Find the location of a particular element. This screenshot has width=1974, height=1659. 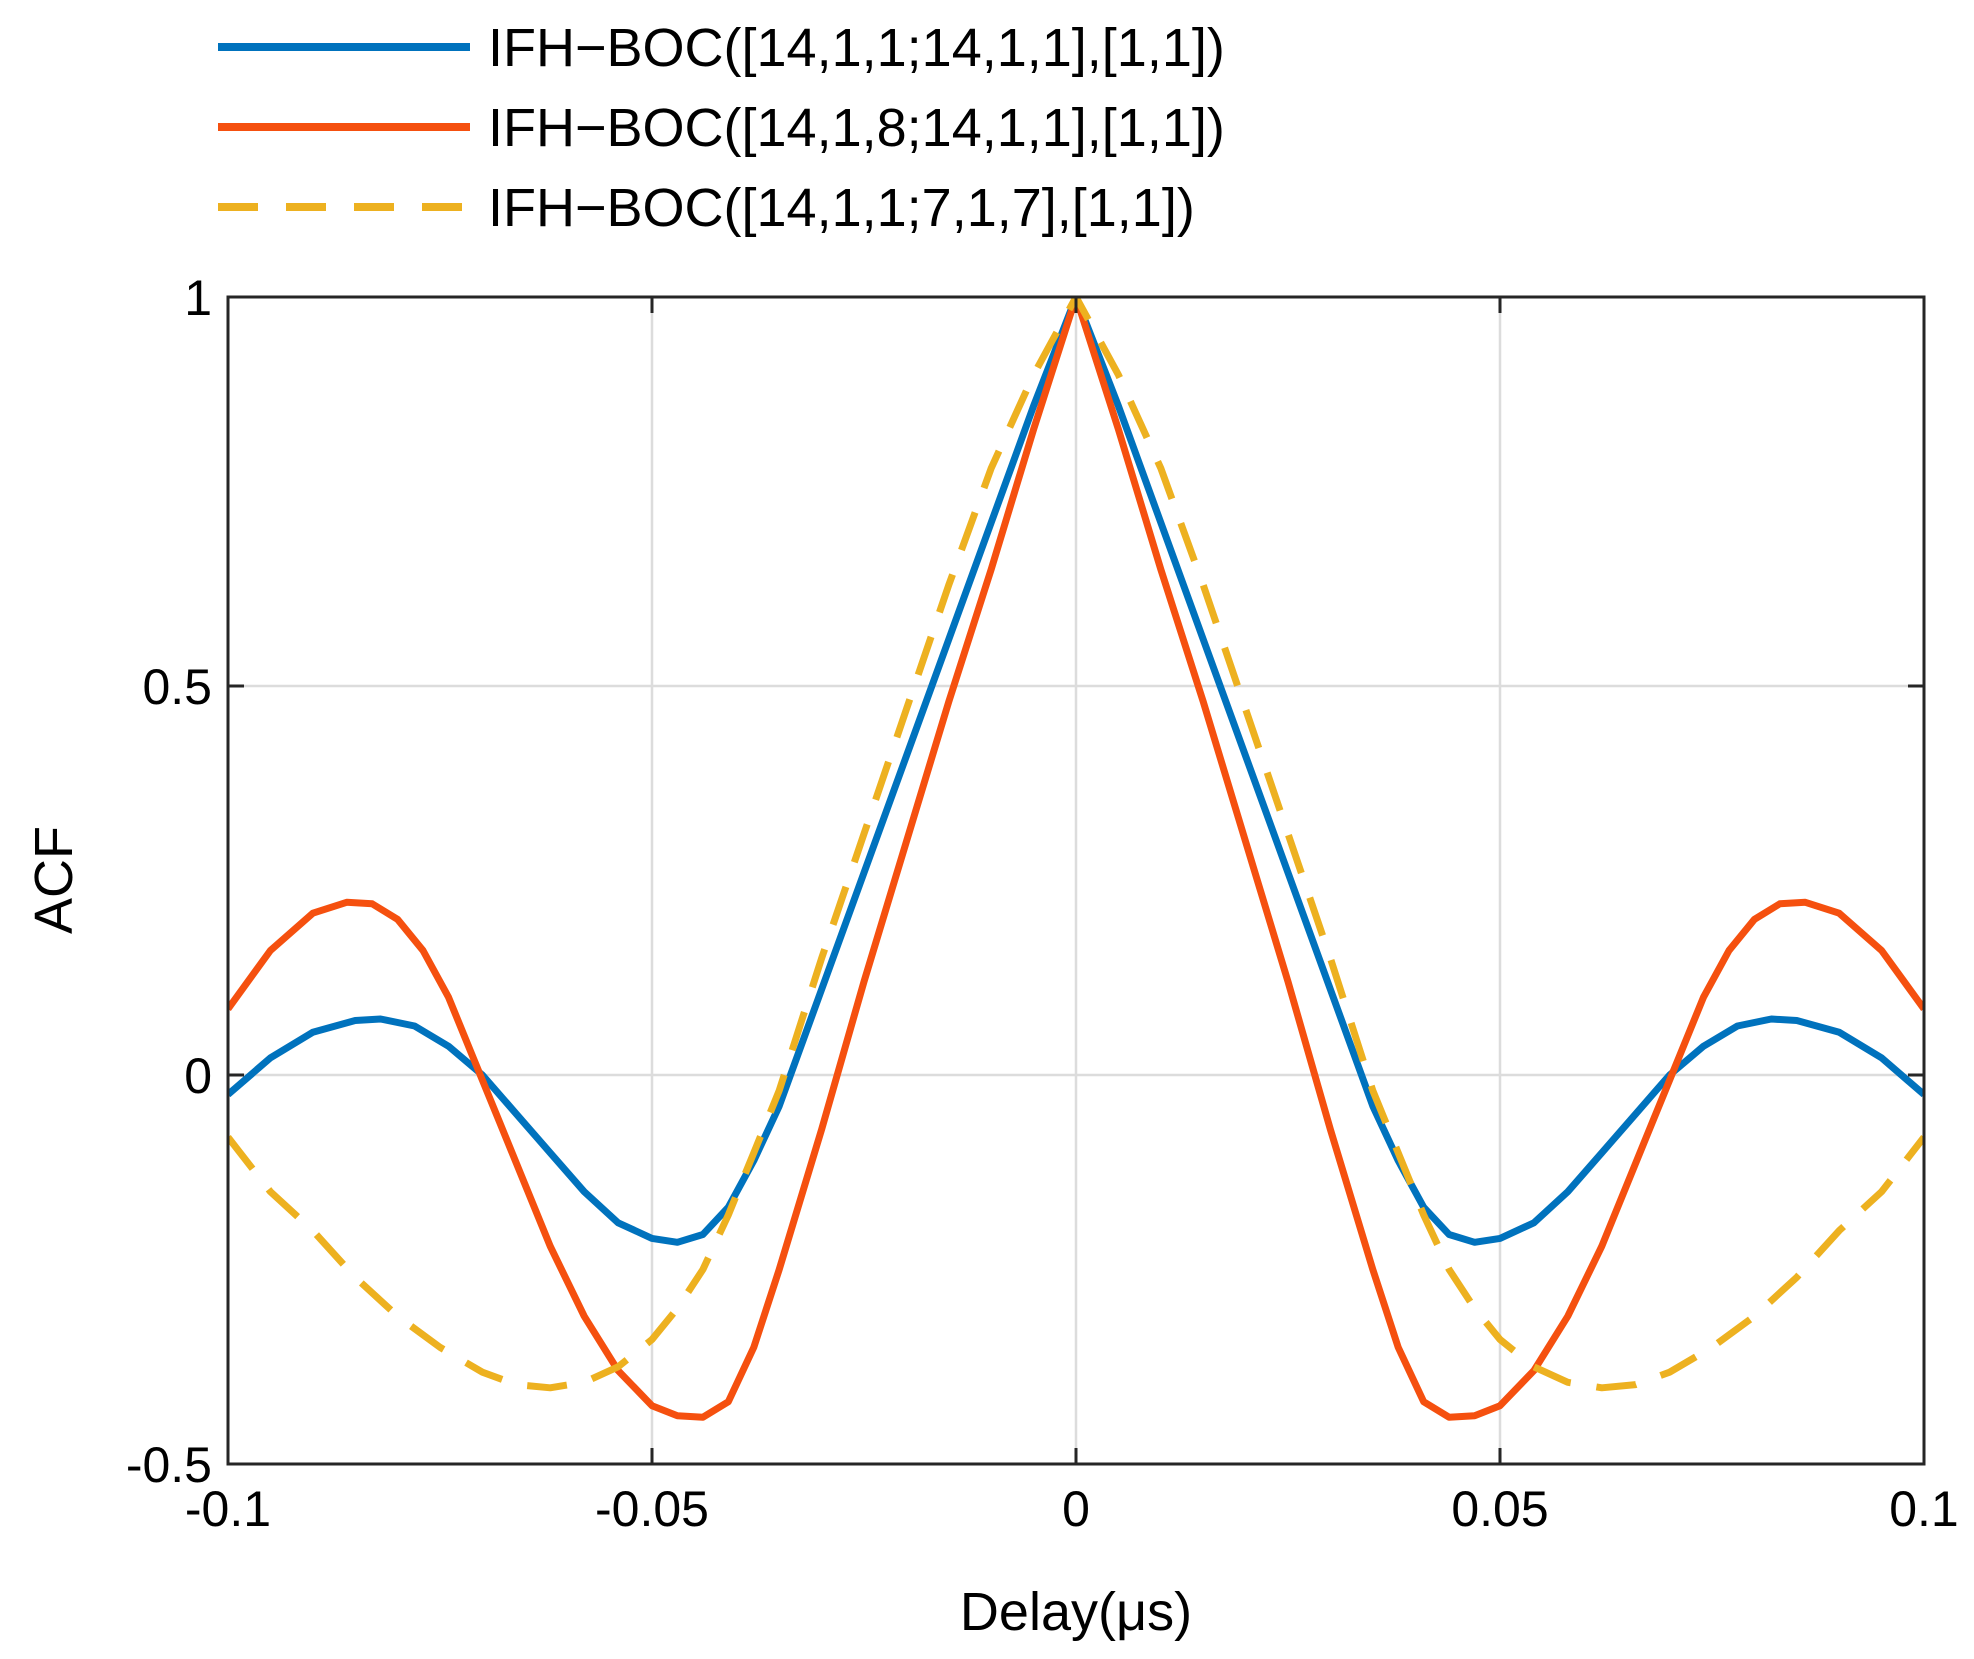

x-tick-label: -0.05 is located at coordinates (652, 1509).